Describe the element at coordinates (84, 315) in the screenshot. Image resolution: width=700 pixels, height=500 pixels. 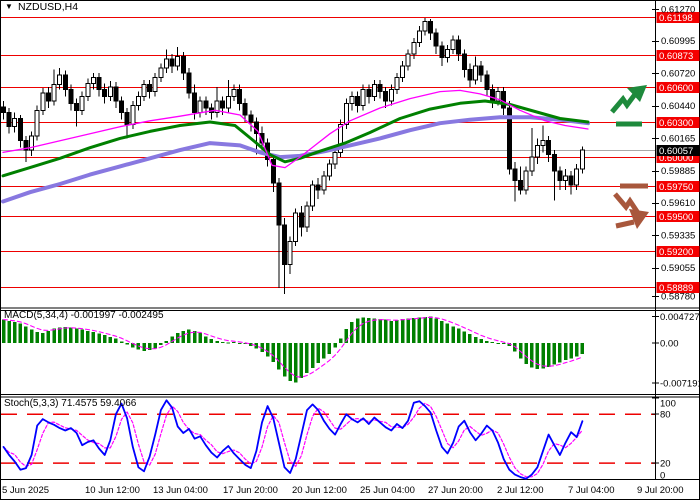
I see `macd-indicator-label: MACD(5,34,4) -0.001997 -0.002495` at that location.